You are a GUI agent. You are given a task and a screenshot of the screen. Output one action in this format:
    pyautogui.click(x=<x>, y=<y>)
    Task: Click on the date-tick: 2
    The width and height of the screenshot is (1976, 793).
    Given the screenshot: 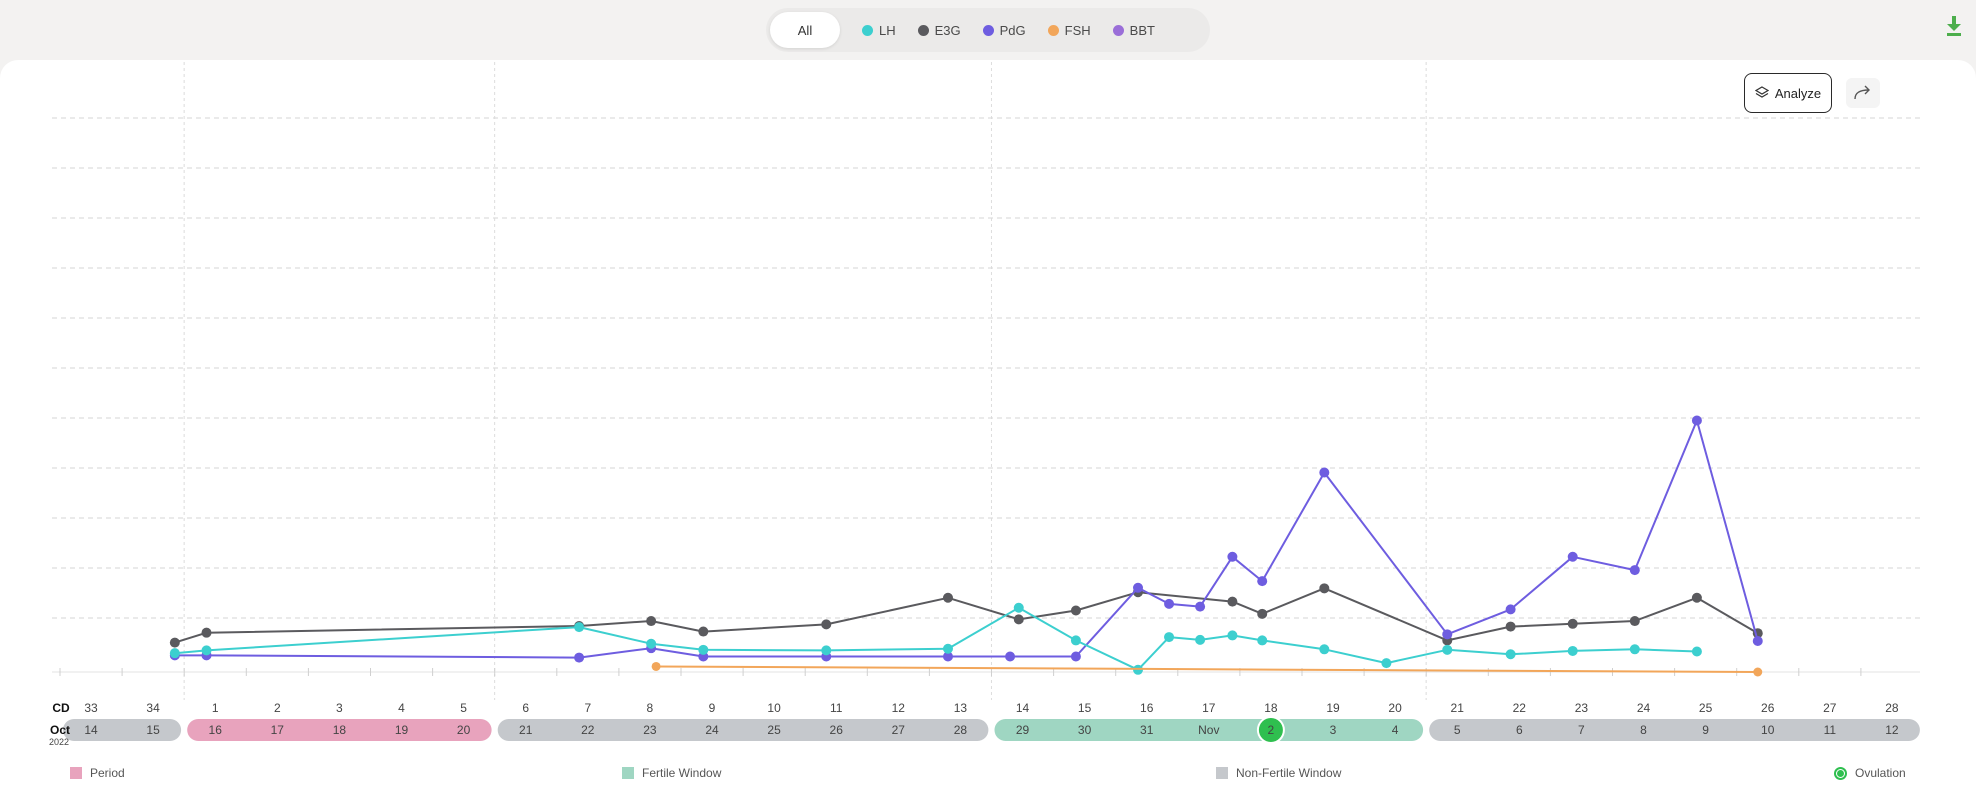 What is the action you would take?
    pyautogui.click(x=1271, y=730)
    